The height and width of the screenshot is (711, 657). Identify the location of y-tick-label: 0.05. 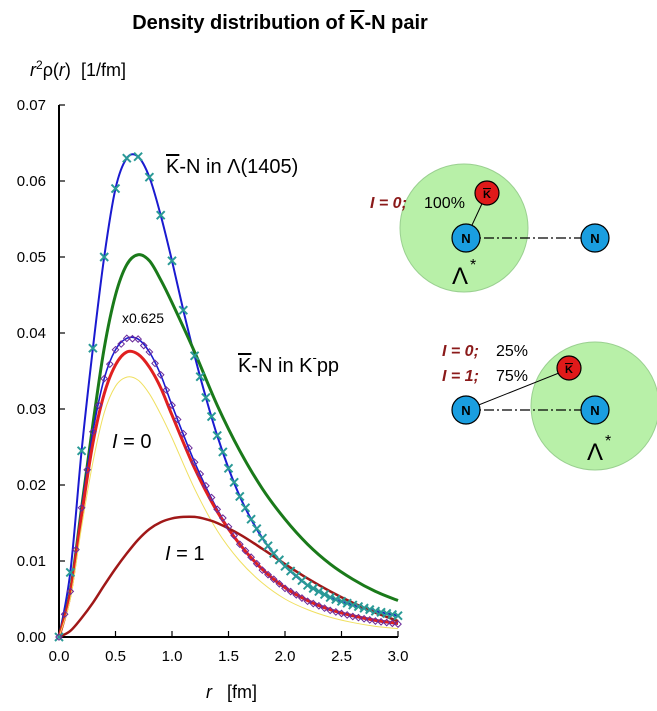
(31, 257).